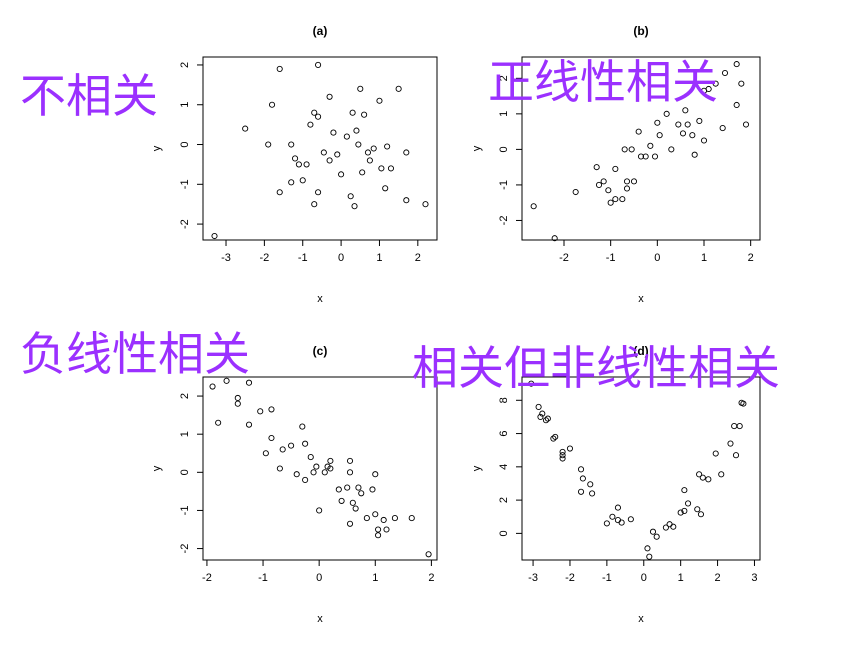 Image resolution: width=860 pixels, height=645 pixels. What do you see at coordinates (640, 31) in the screenshot?
I see `panel-title: (b)` at bounding box center [640, 31].